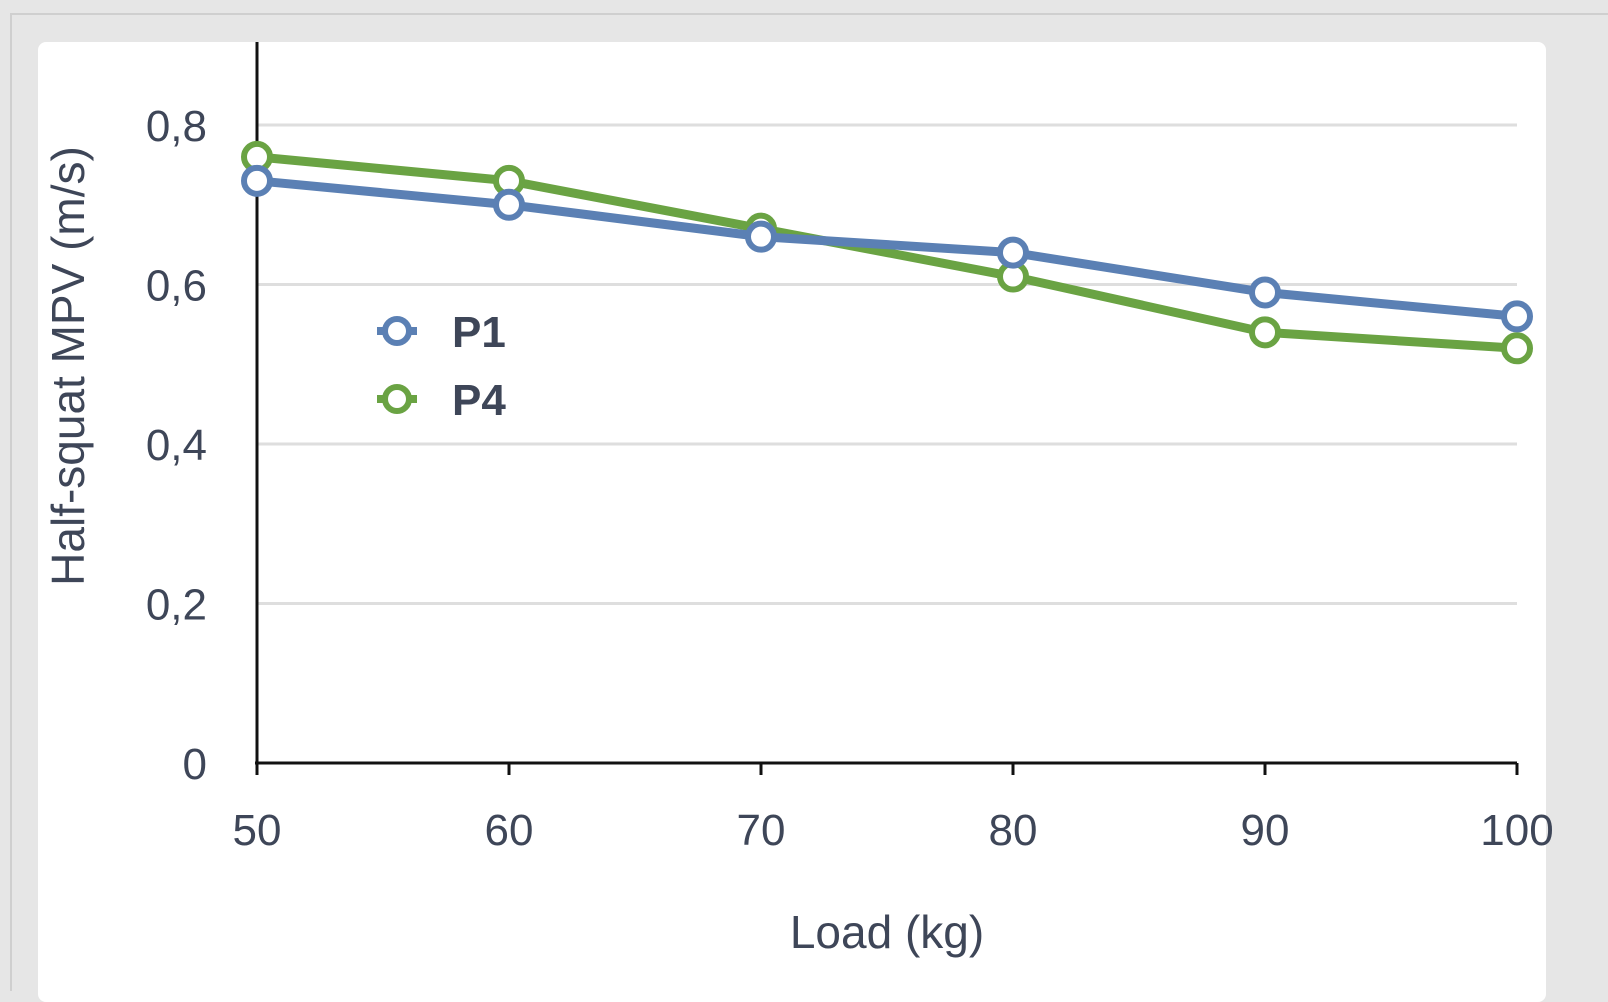 The width and height of the screenshot is (1608, 1002). Describe the element at coordinates (397, 331) in the screenshot. I see `legend-marker-p1` at that location.